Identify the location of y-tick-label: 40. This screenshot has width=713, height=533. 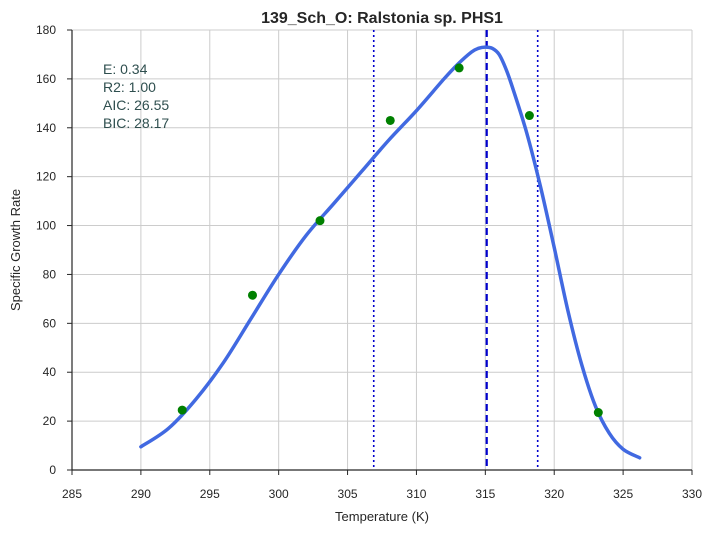
(50, 372).